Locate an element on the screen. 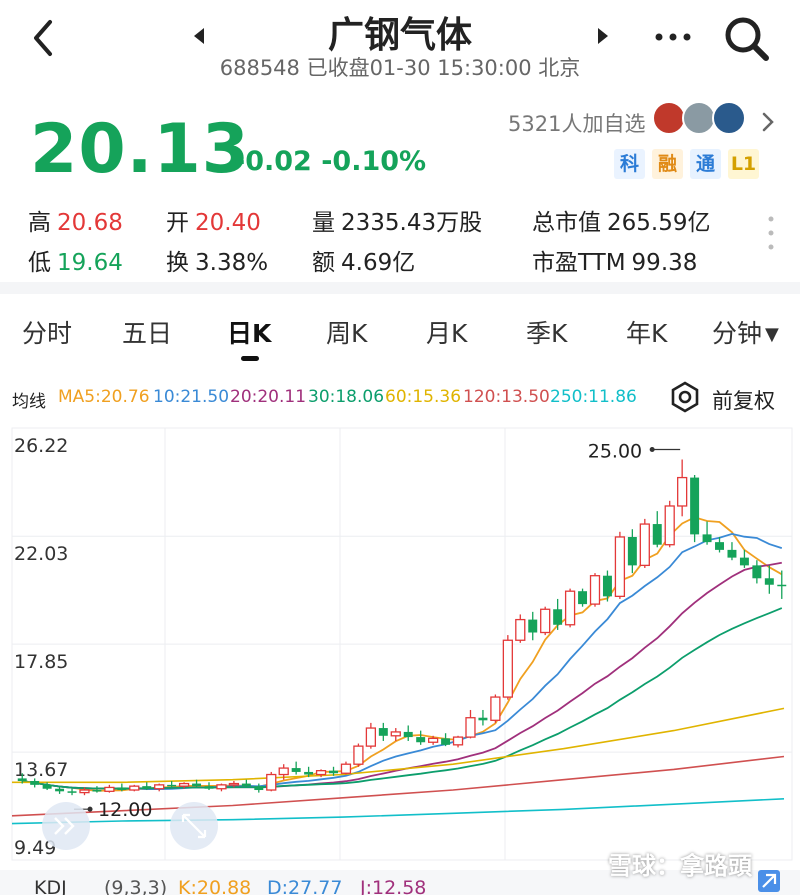 The image size is (800, 895). ma-label: 均线 is located at coordinates (29, 402).